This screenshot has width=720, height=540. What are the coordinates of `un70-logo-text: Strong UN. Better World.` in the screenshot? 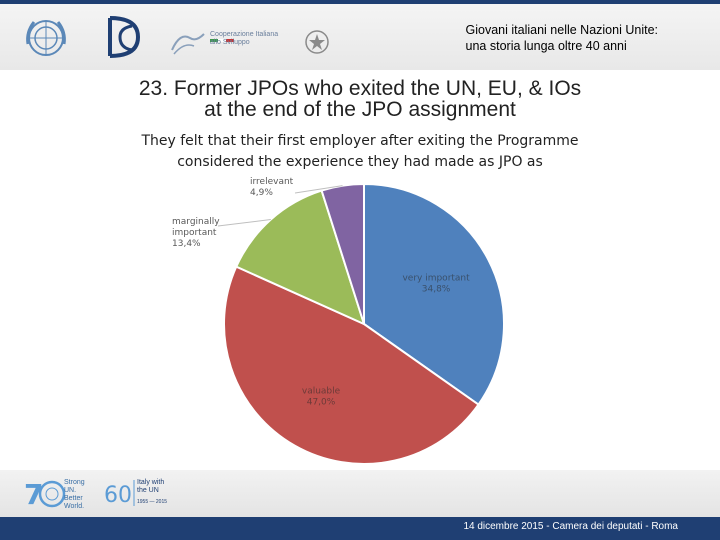 It's located at (74, 494).